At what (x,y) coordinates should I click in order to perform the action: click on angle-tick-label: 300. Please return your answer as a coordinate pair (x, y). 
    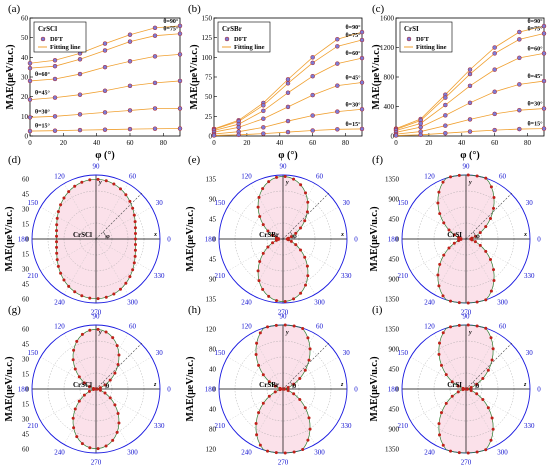
    Looking at the image, I should click on (132, 303).